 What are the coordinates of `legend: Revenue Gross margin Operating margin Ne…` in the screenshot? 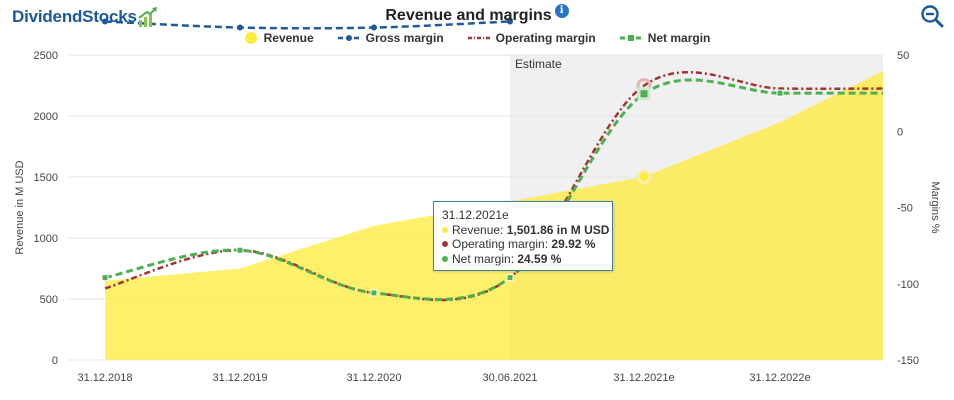 It's located at (477, 38).